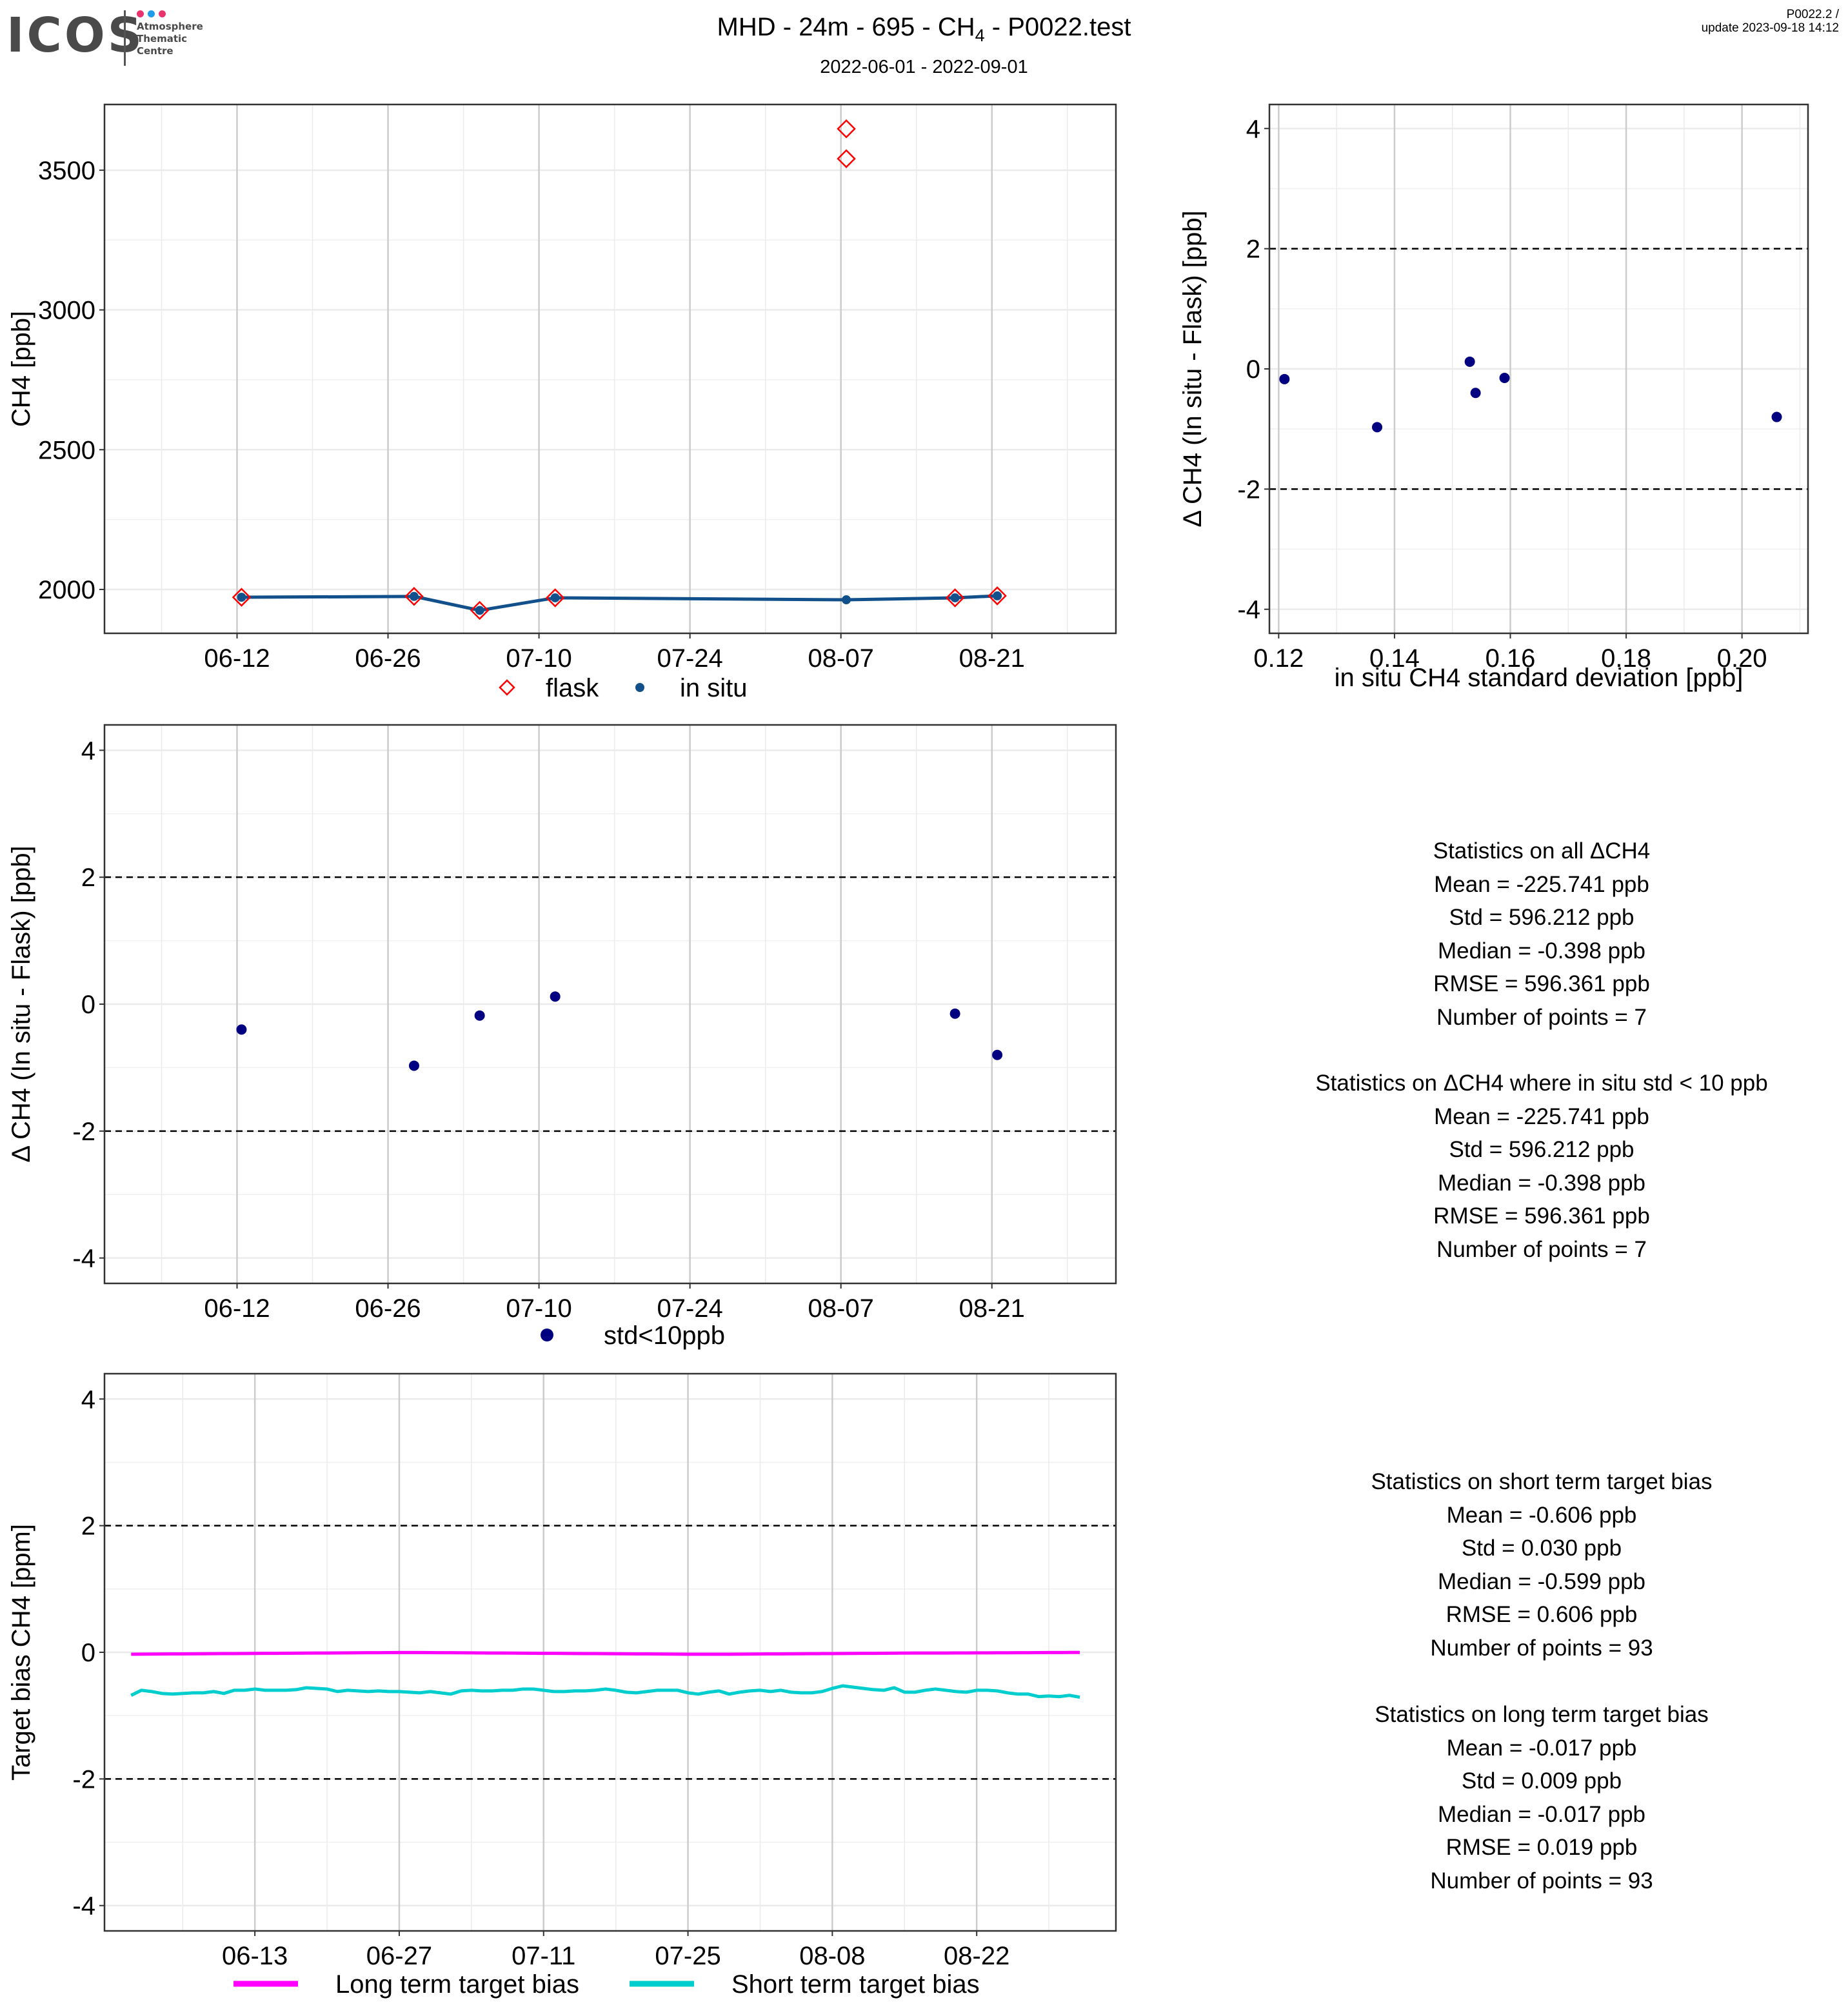 The width and height of the screenshot is (1848, 2007). Describe the element at coordinates (992, 658) in the screenshot. I see `timeseries-x-tick-label: 08-21` at that location.